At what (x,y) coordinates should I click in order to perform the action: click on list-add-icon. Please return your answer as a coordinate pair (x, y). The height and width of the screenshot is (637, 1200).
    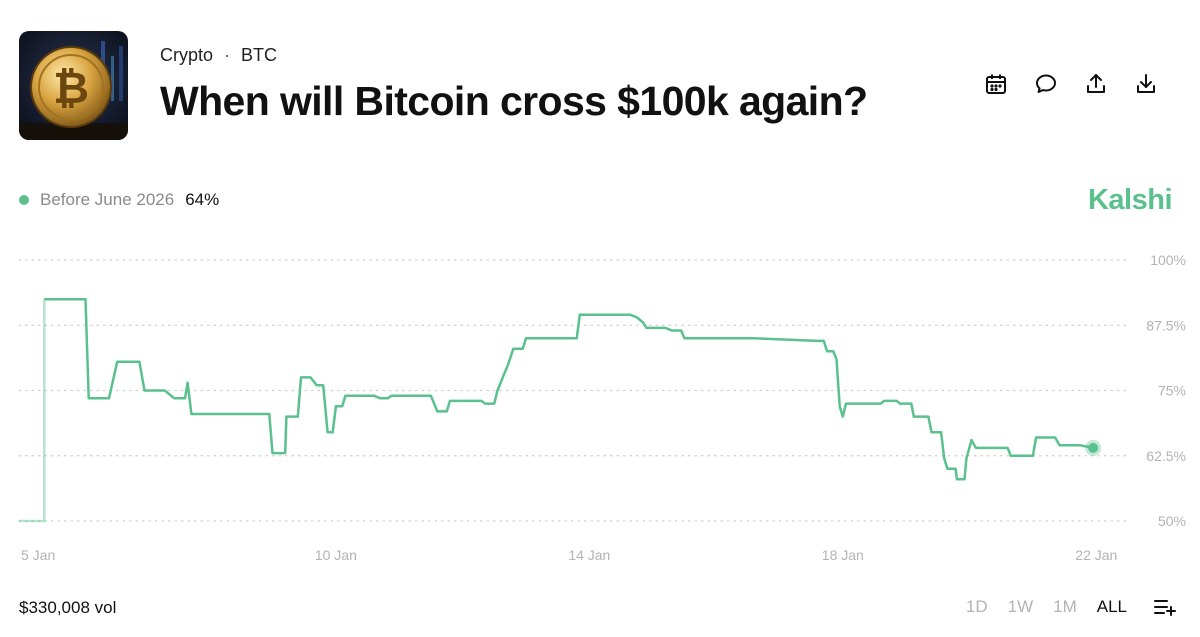
    Looking at the image, I should click on (1165, 608).